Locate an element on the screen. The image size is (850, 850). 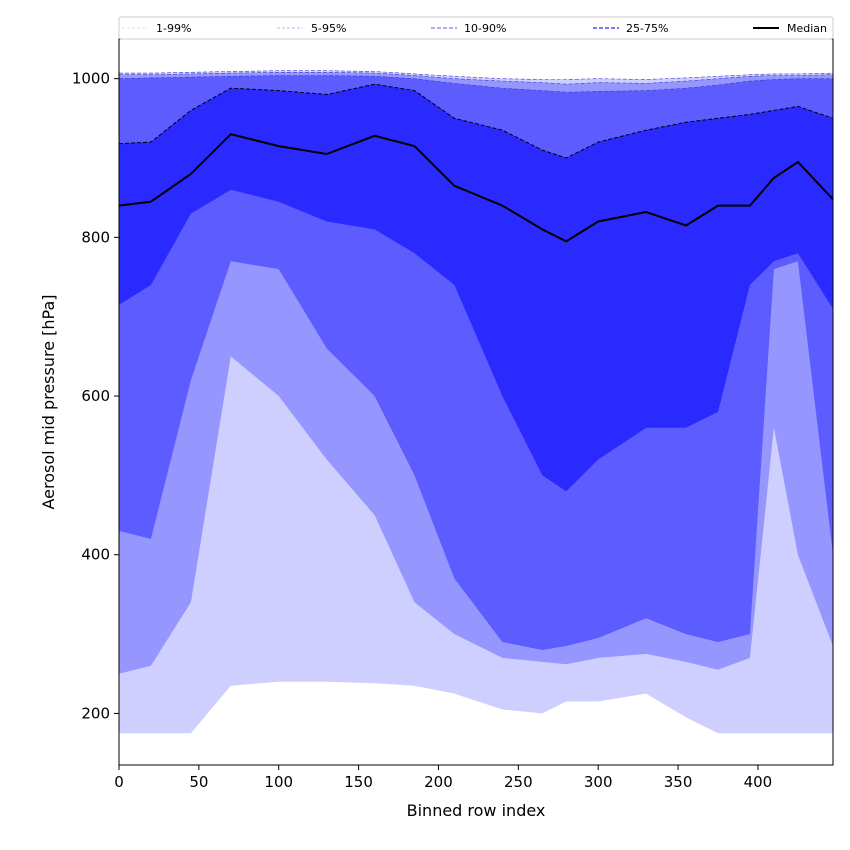
x-axis-label: Binned row index is located at coordinates (476, 810).